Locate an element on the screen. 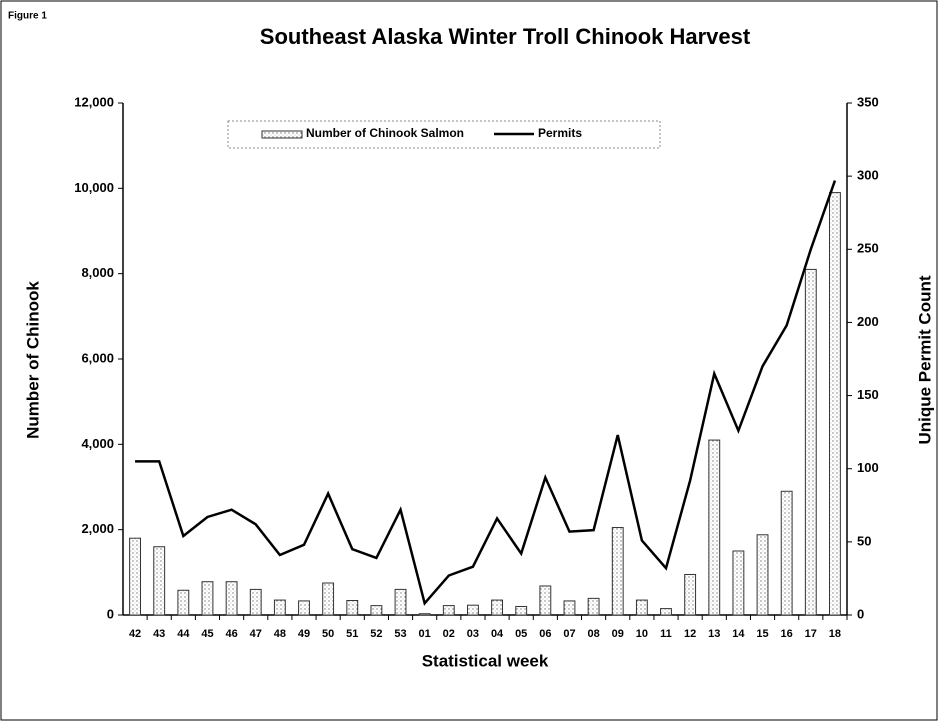  x-tick-label: 13 is located at coordinates (714, 634).